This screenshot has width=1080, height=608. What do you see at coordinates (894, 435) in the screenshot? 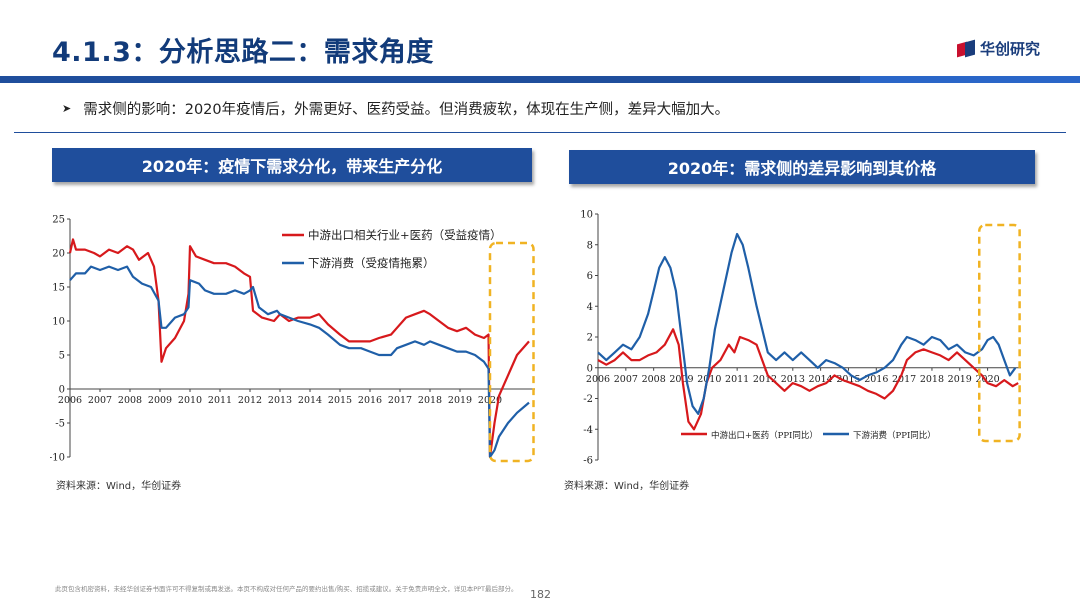
I see `legend-label: 下游消费（PPI同比）` at bounding box center [894, 435].